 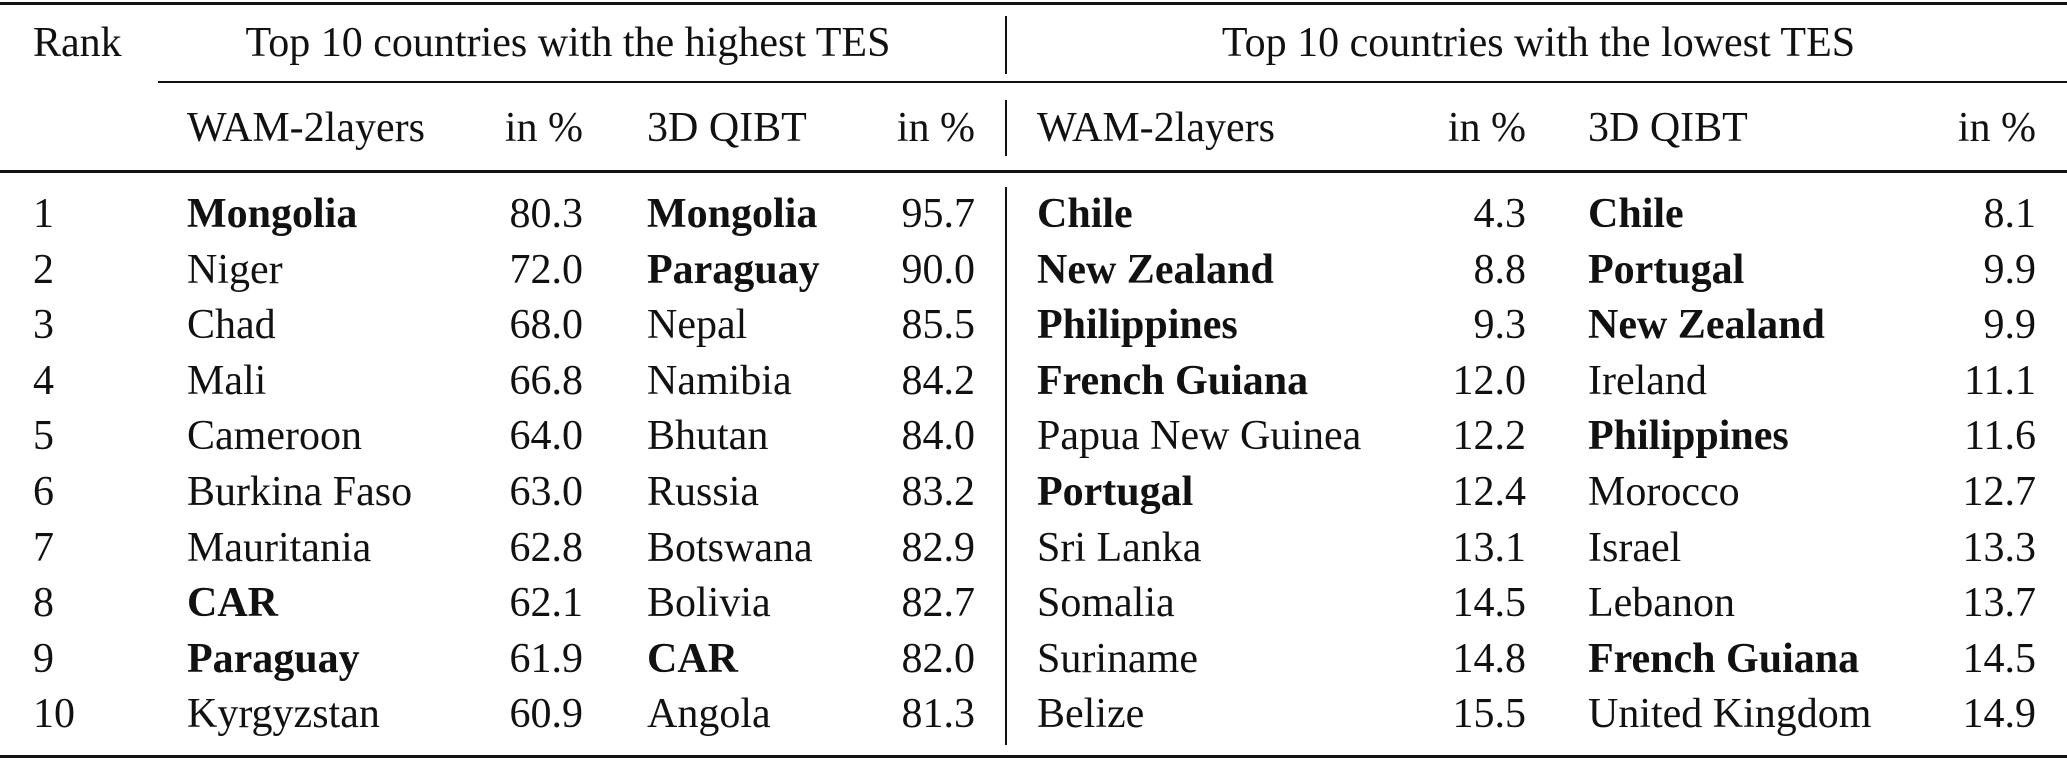 What do you see at coordinates (938, 214) in the screenshot?
I see `percent-cell: 95.7` at bounding box center [938, 214].